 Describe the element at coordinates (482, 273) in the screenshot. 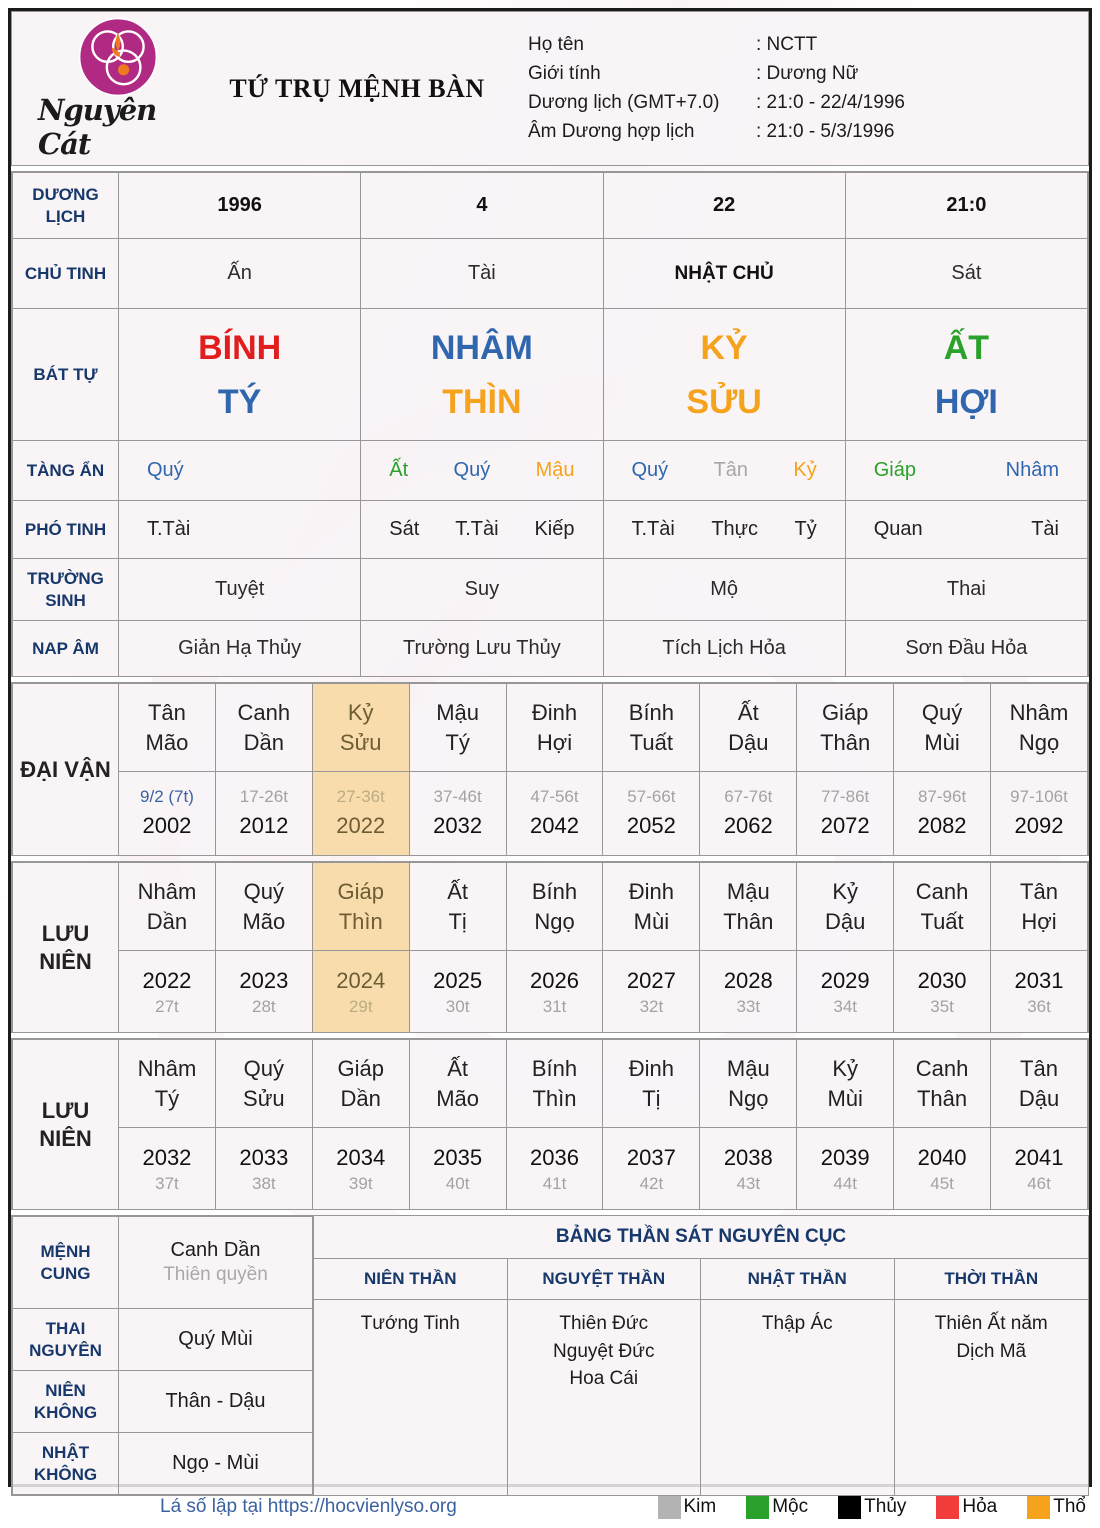

I see `pillar-cell: Tài` at that location.